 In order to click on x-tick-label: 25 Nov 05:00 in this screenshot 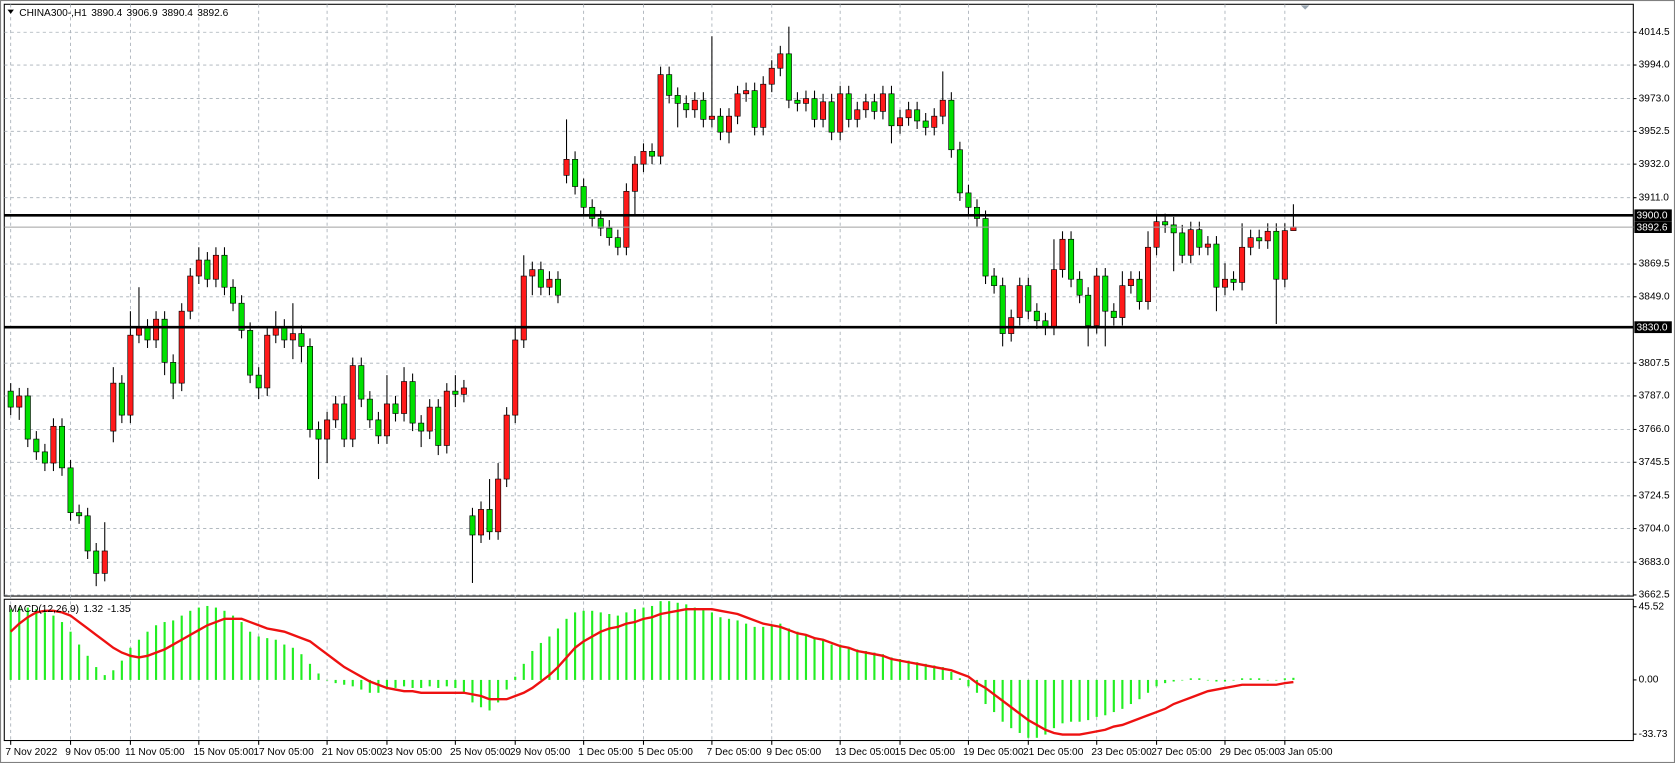, I will do `click(480, 752)`.